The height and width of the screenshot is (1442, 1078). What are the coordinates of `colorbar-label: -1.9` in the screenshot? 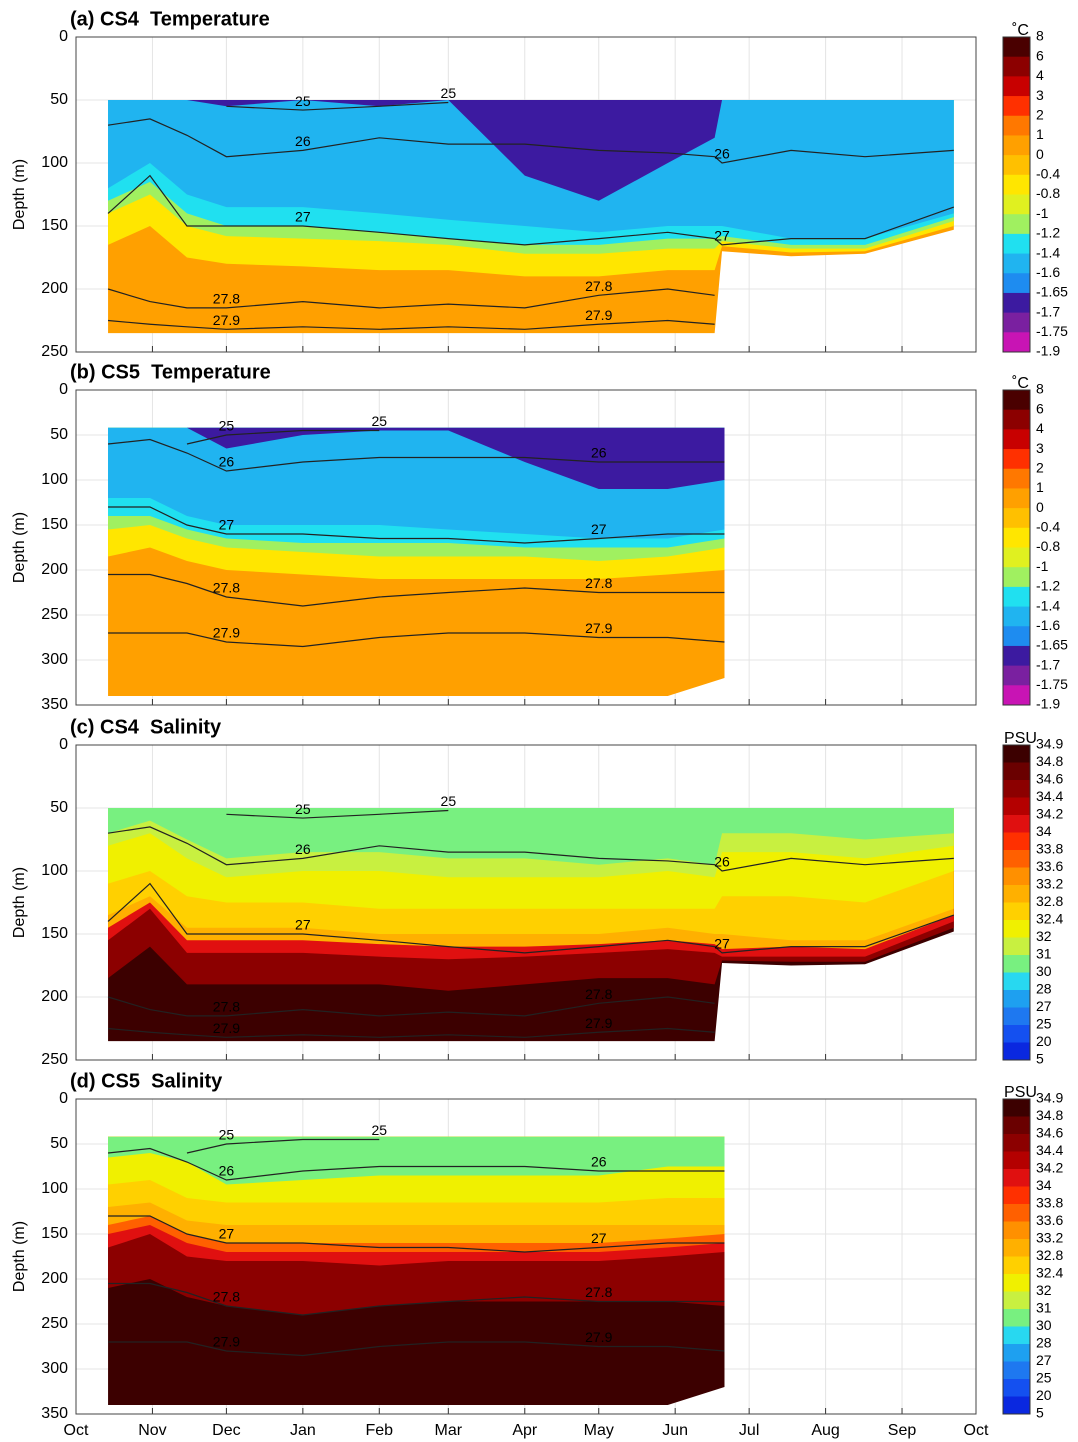 It's located at (1048, 704).